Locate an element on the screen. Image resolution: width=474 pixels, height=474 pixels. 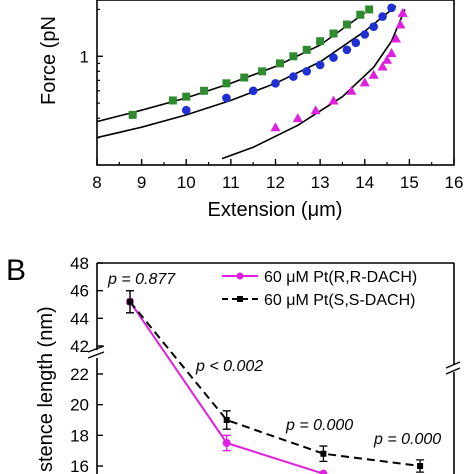
y-tick-label: 48 is located at coordinates (79, 263).